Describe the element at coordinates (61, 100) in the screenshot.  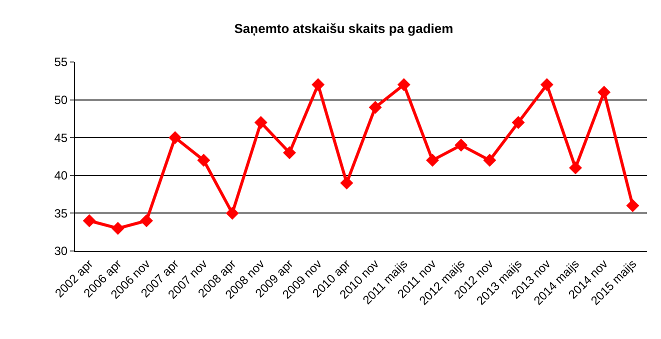
I see `y-tick-label: 50` at that location.